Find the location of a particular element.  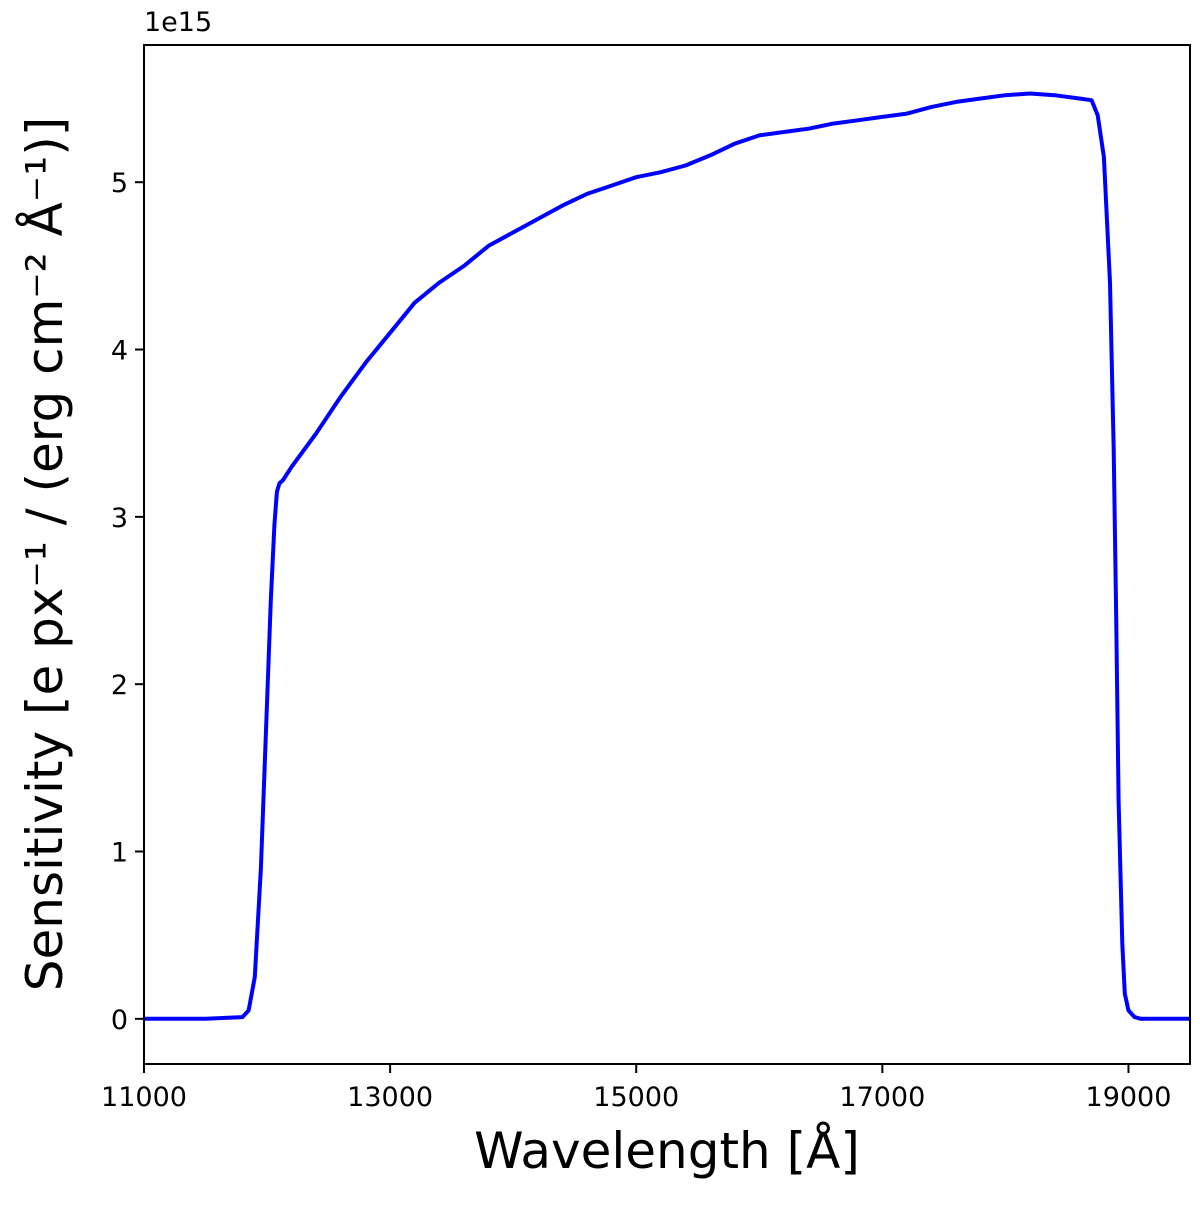

x-axis-ticks: 11000 13000 15000 17000 19000 is located at coordinates (636, 1088).